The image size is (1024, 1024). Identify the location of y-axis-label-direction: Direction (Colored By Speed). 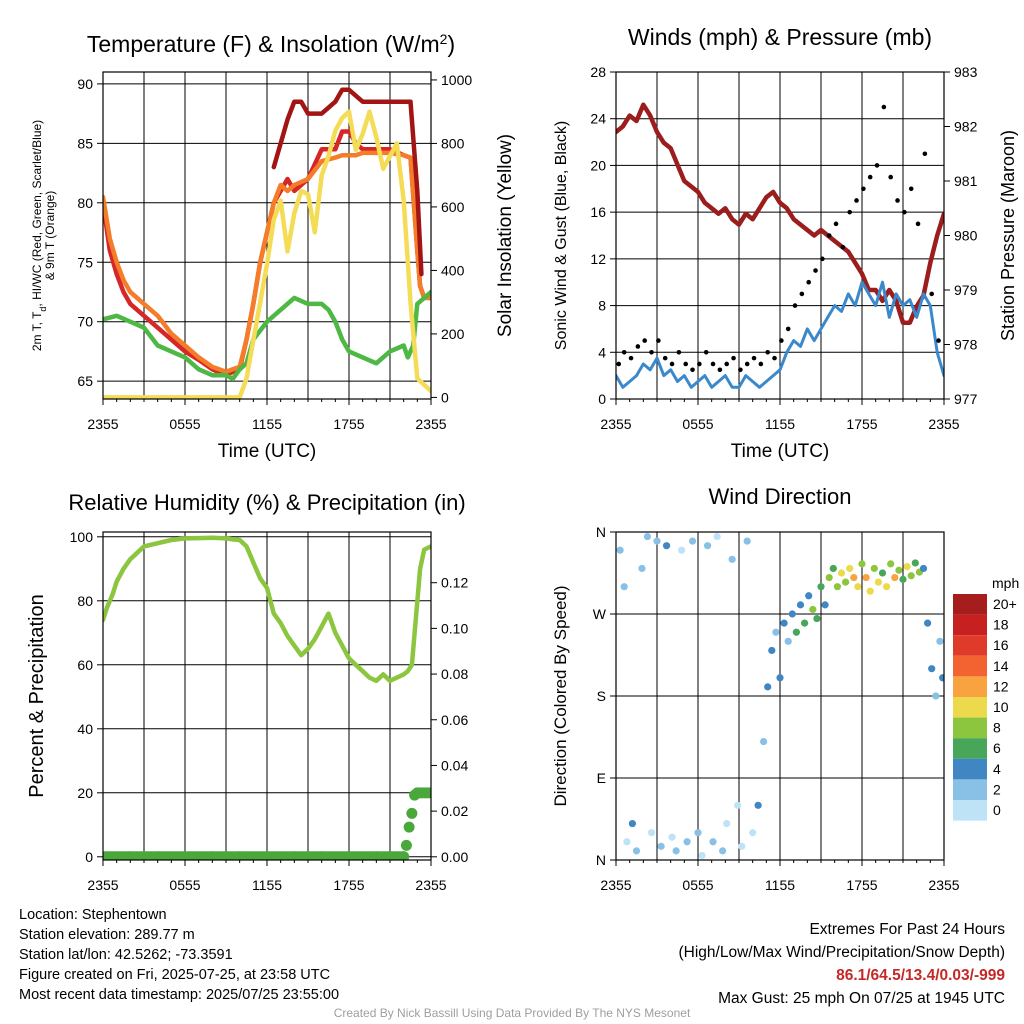
(560, 695).